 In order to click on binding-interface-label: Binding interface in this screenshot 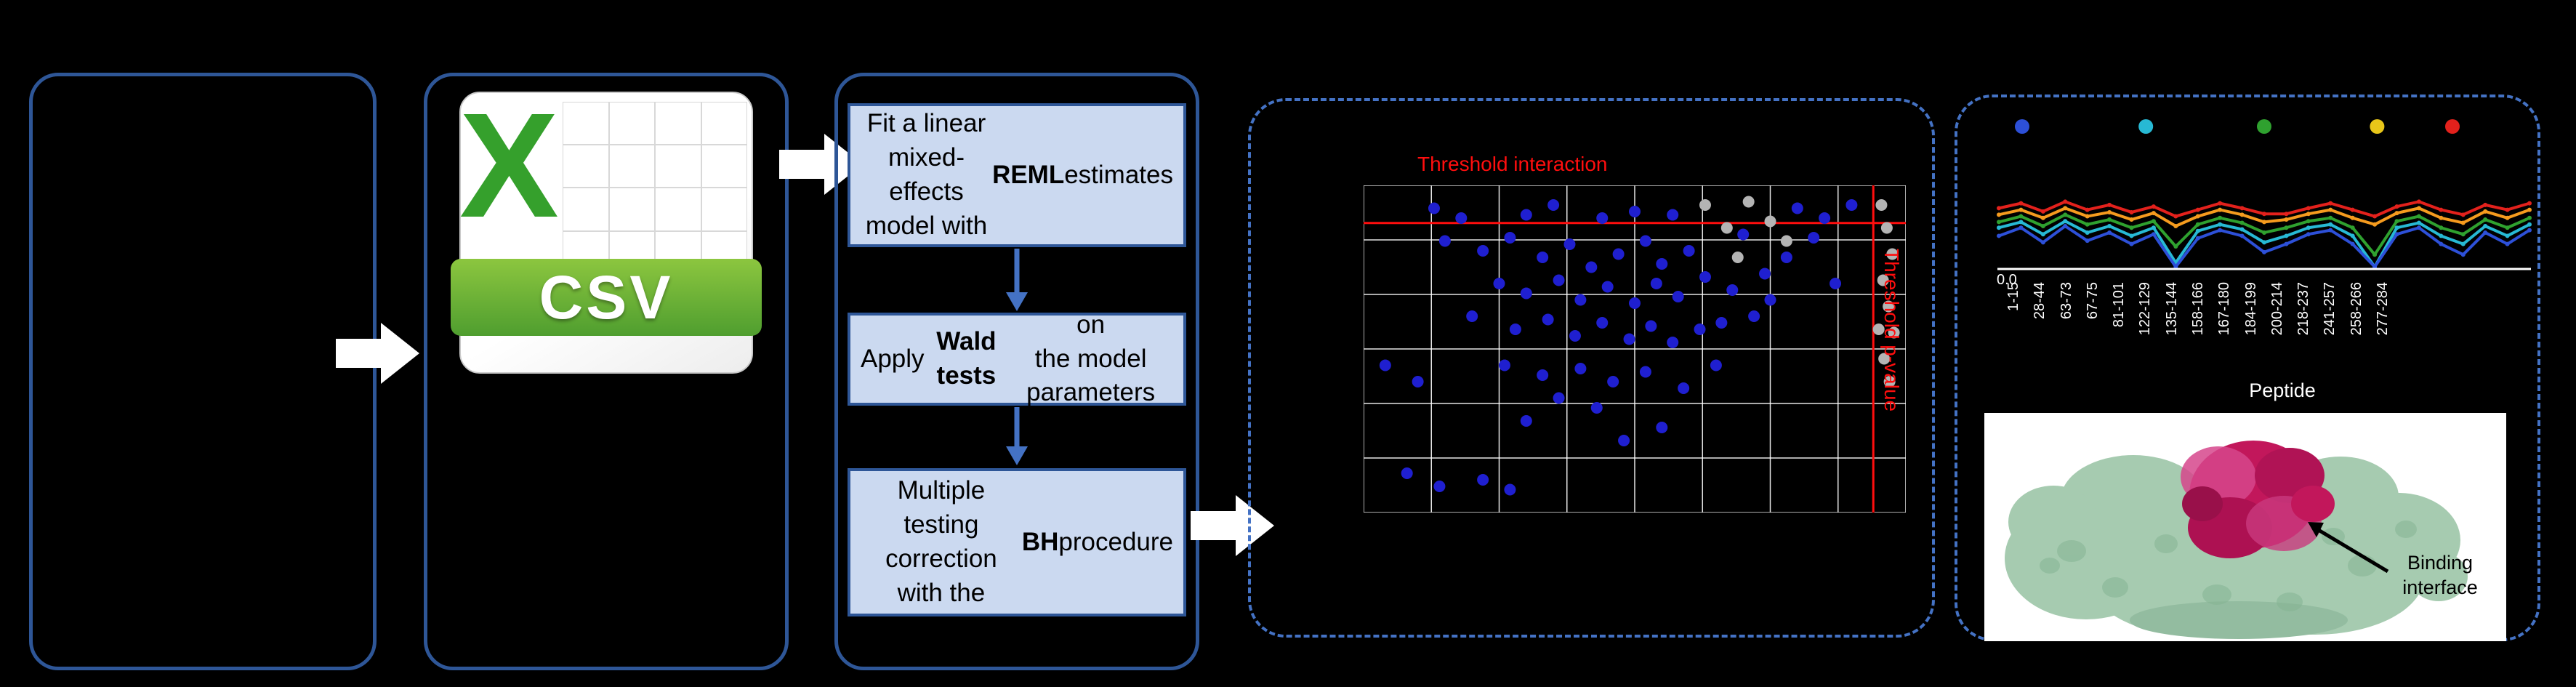, I will do `click(2440, 575)`.